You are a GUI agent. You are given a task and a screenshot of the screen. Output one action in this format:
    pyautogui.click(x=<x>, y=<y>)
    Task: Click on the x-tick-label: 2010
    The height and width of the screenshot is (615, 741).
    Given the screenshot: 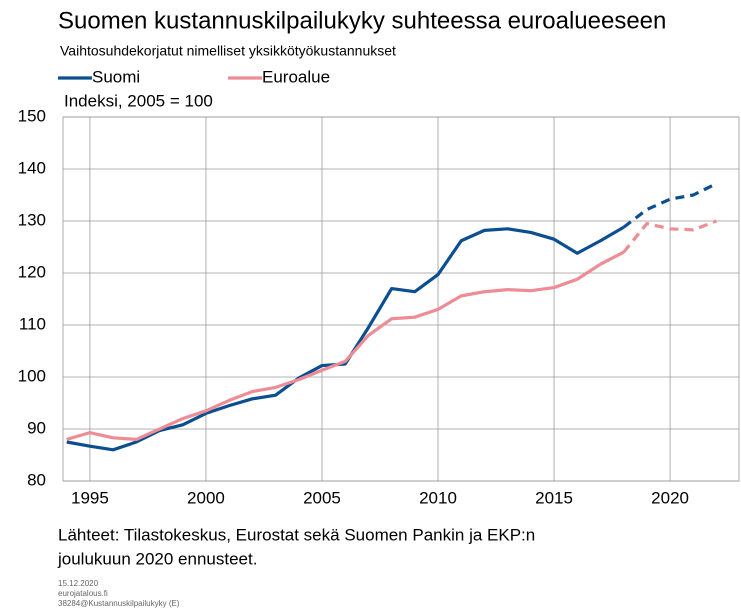 What is the action you would take?
    pyautogui.click(x=438, y=497)
    